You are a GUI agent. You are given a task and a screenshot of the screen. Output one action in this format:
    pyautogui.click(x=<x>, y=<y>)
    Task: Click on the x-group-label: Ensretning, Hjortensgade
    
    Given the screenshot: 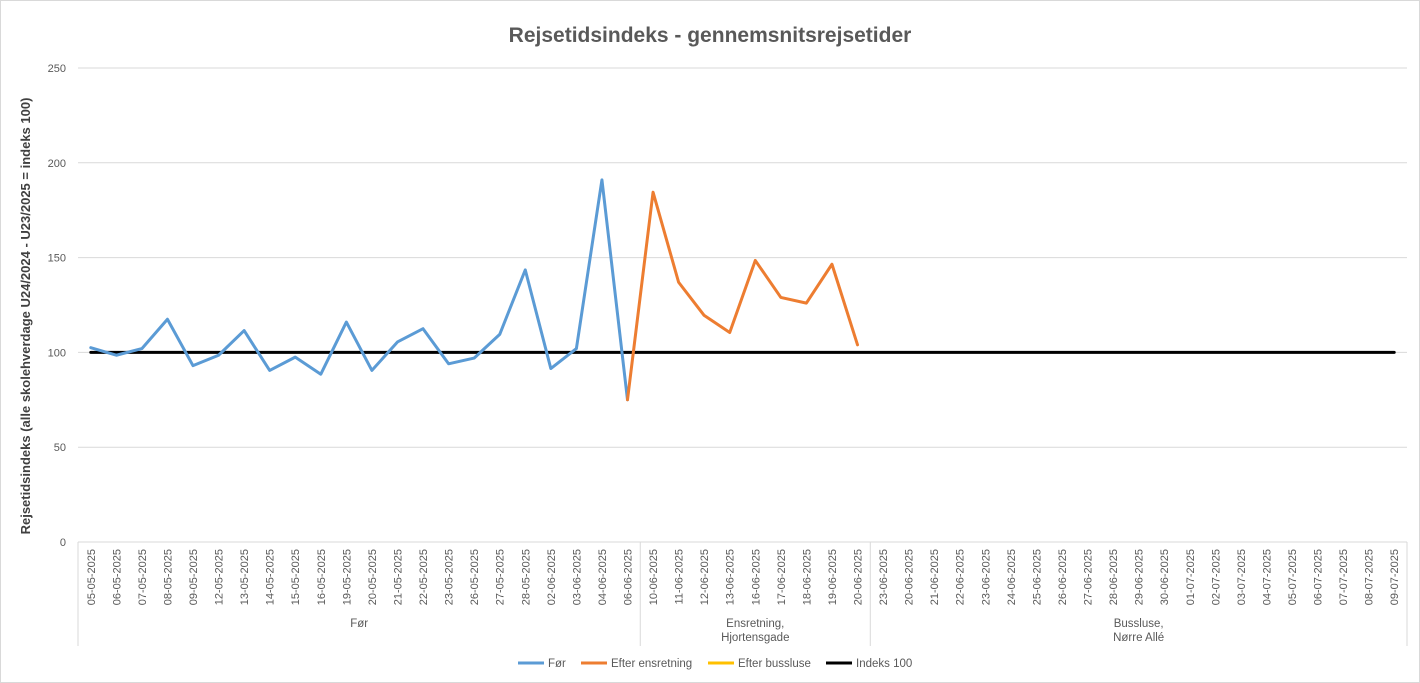 What is the action you would take?
    pyautogui.click(x=755, y=631)
    